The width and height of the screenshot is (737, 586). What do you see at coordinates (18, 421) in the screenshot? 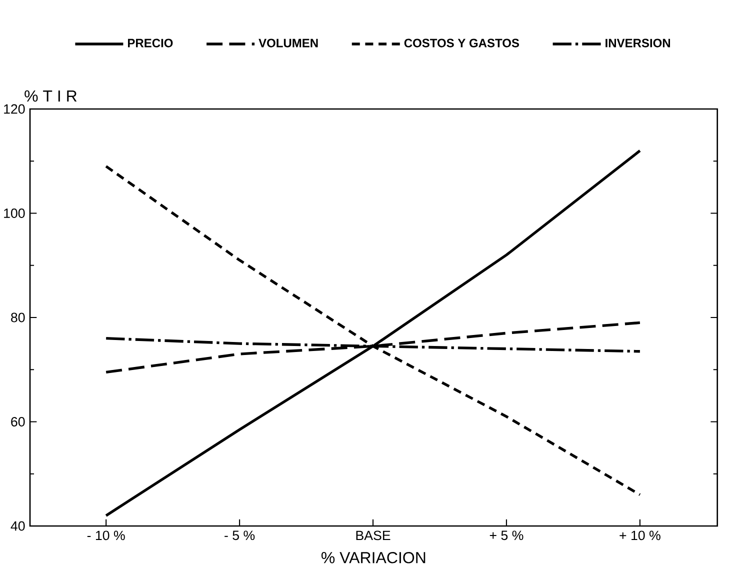
I see `y-tick-label: 60` at bounding box center [18, 421].